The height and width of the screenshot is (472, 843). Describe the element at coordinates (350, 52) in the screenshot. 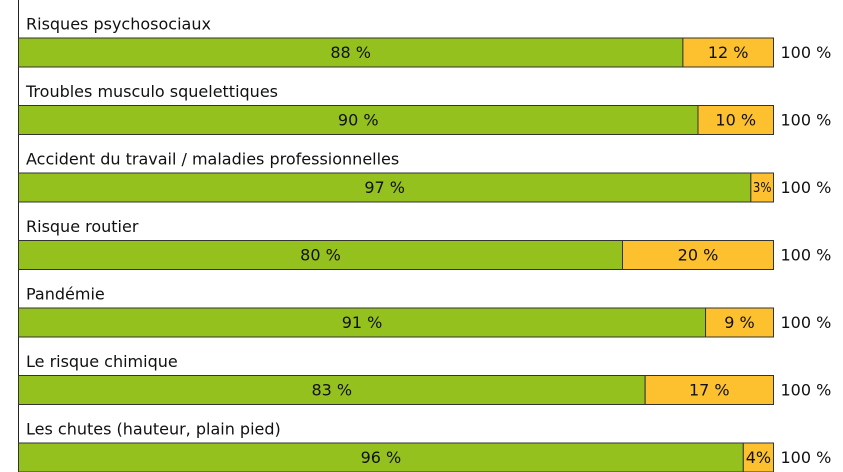

I see `value-label: 88 %` at that location.